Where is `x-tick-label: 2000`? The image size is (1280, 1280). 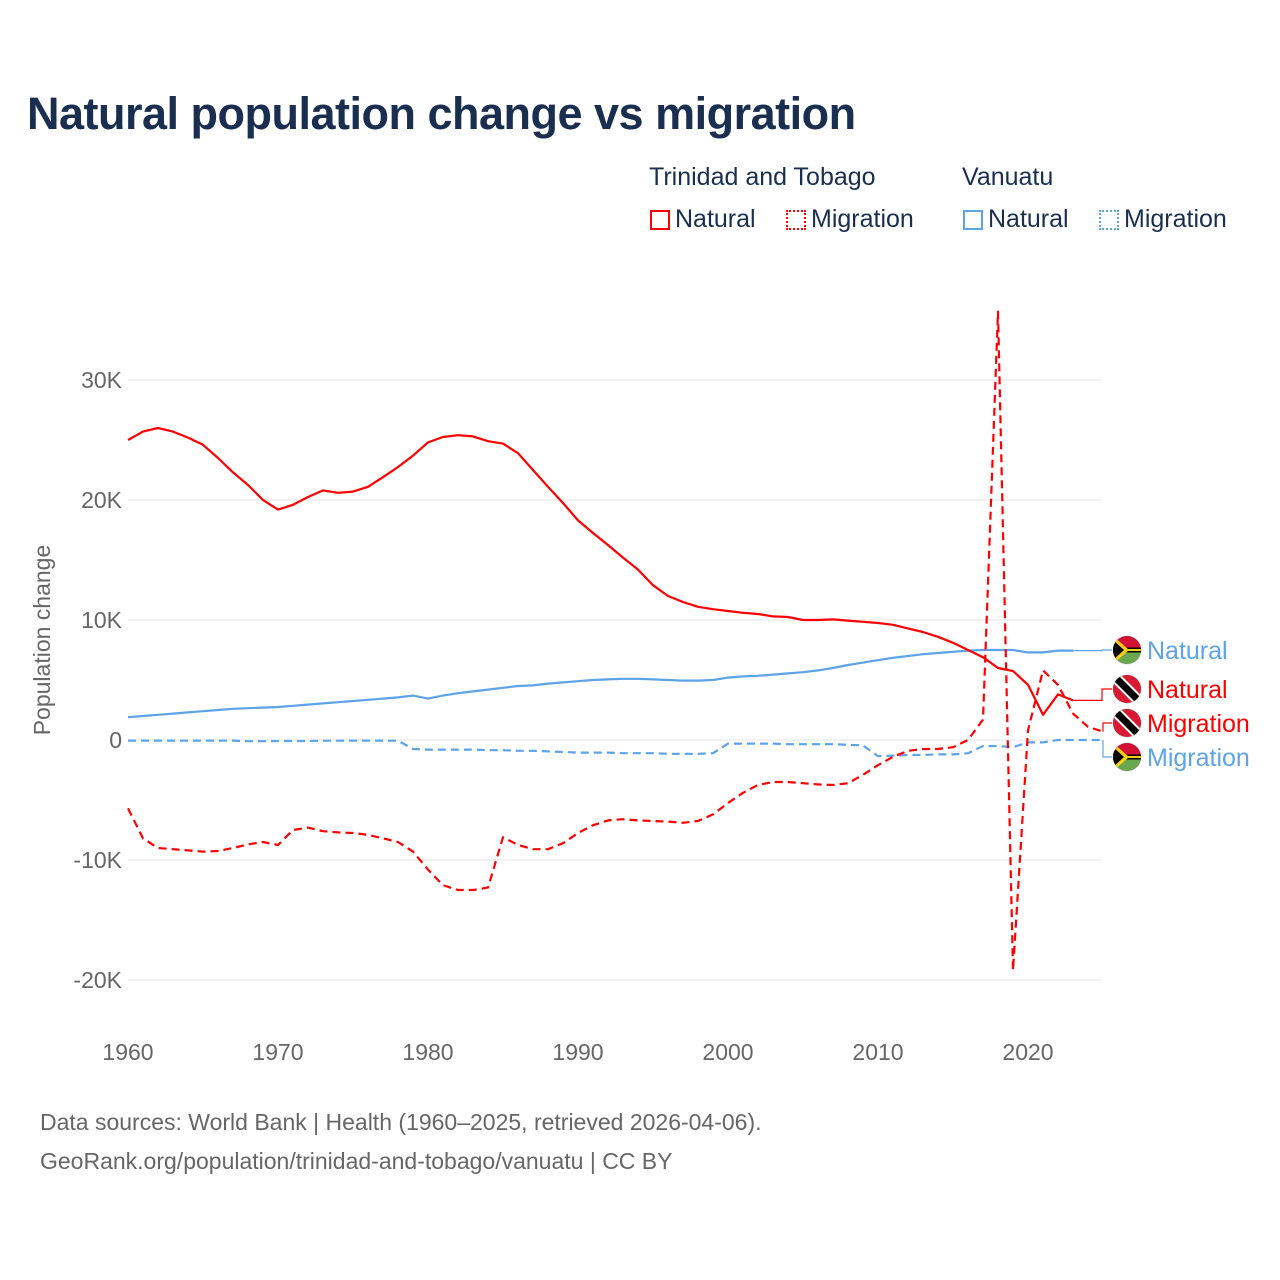 x-tick-label: 2000 is located at coordinates (727, 1052).